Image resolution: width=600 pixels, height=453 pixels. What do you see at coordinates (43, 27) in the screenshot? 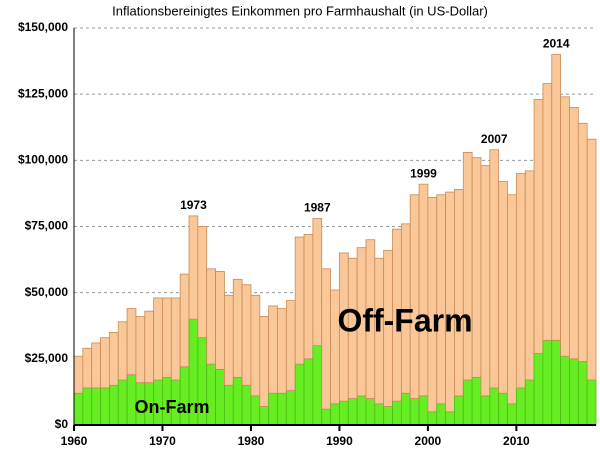
I see `y-tick-label: $150,000` at bounding box center [43, 27].